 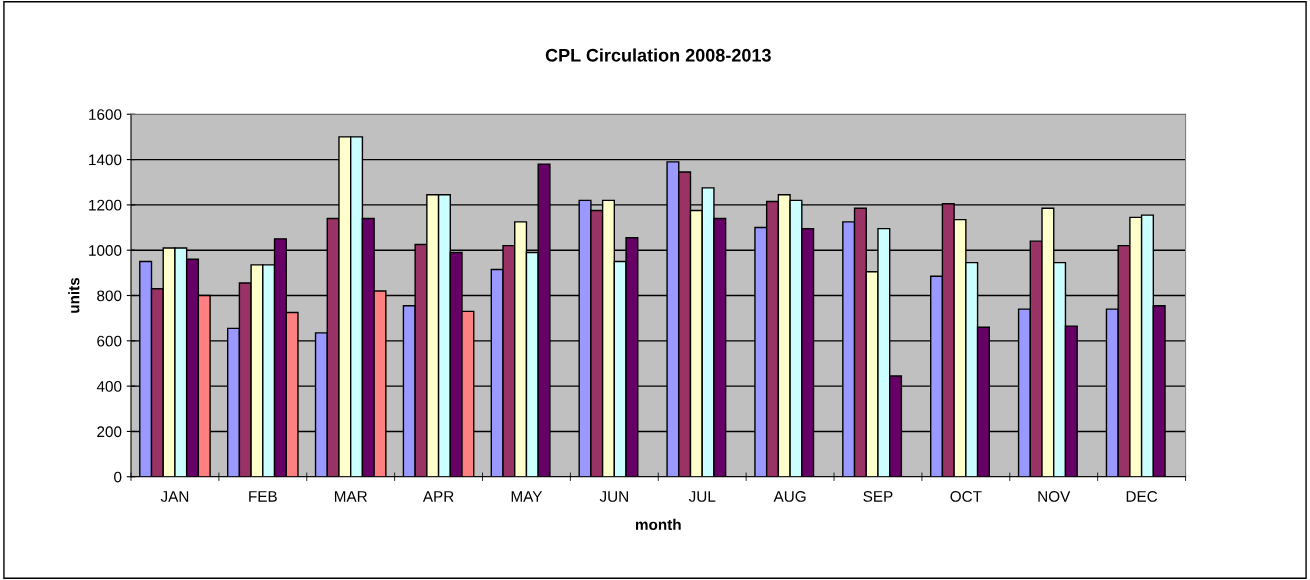 I want to click on x-tick-label: JUL, so click(x=702, y=496).